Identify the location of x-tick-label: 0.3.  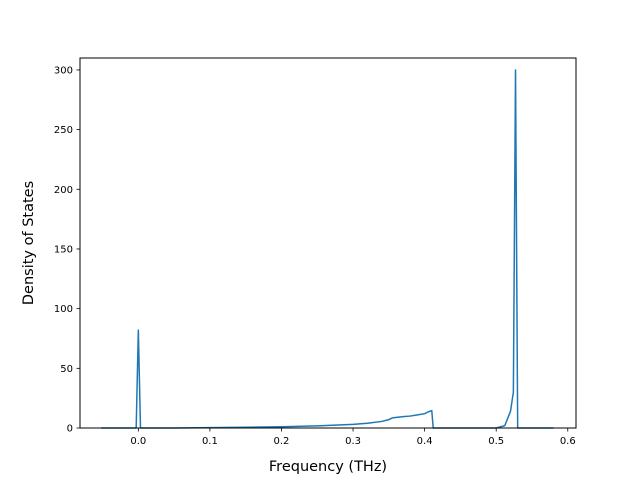
(353, 441).